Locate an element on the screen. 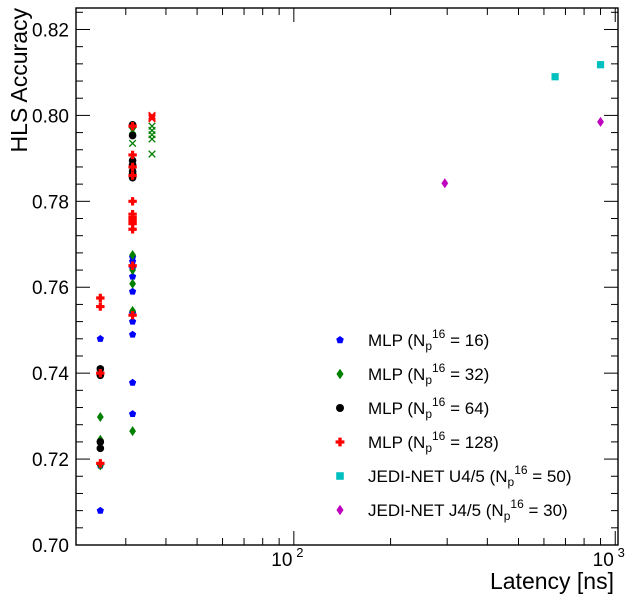 The height and width of the screenshot is (603, 631). legend-label: JEDI-NET U4/5 (Np16 = 50) is located at coordinates (470, 476).